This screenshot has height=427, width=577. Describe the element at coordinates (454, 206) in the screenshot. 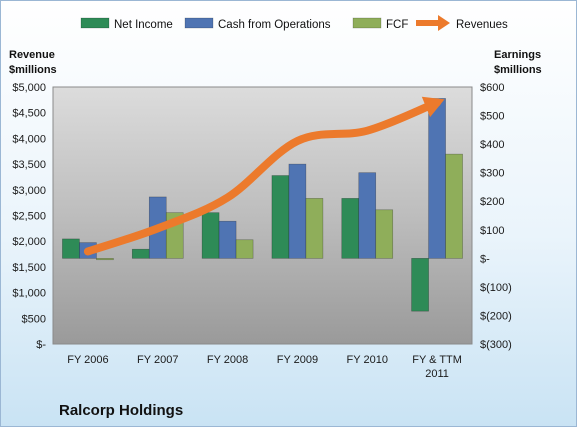

I see `bar-fcf-fy-ttm-2011` at that location.